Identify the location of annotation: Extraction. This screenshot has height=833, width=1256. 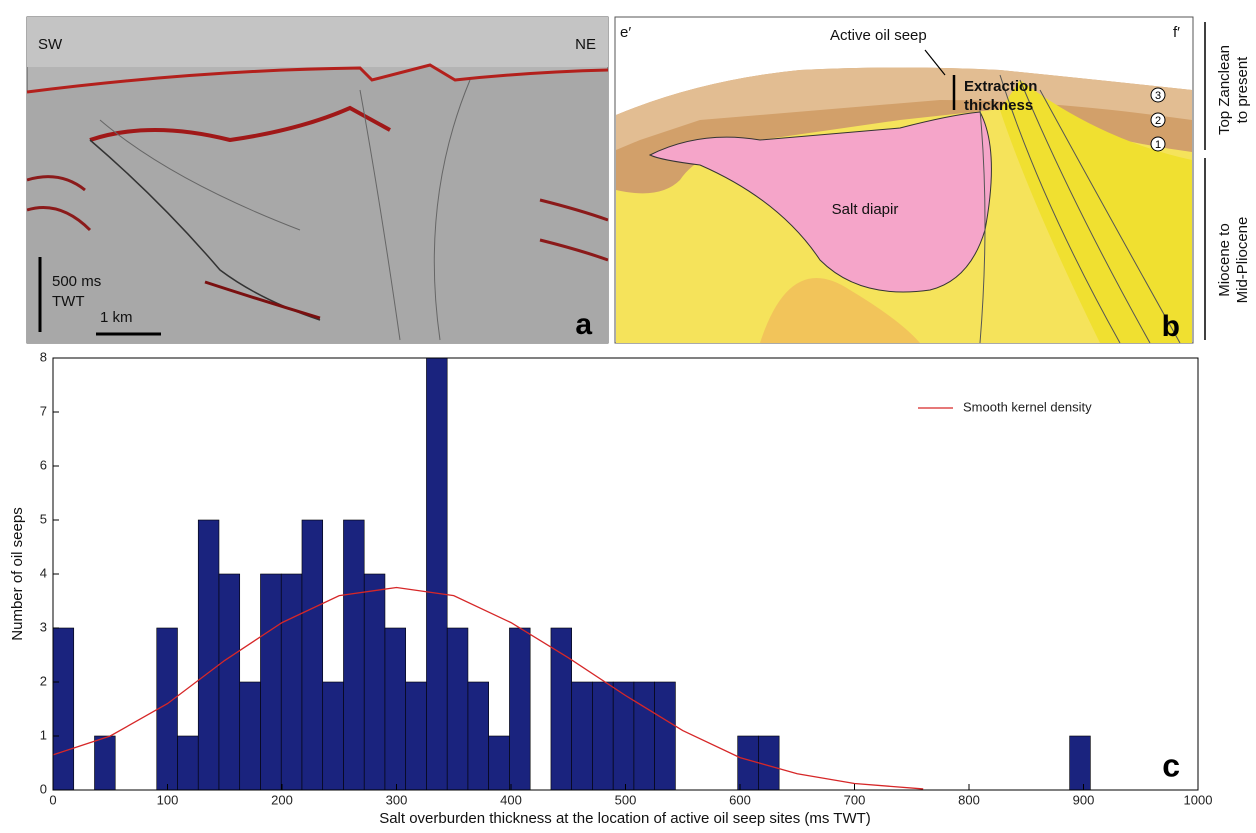
(1000, 86).